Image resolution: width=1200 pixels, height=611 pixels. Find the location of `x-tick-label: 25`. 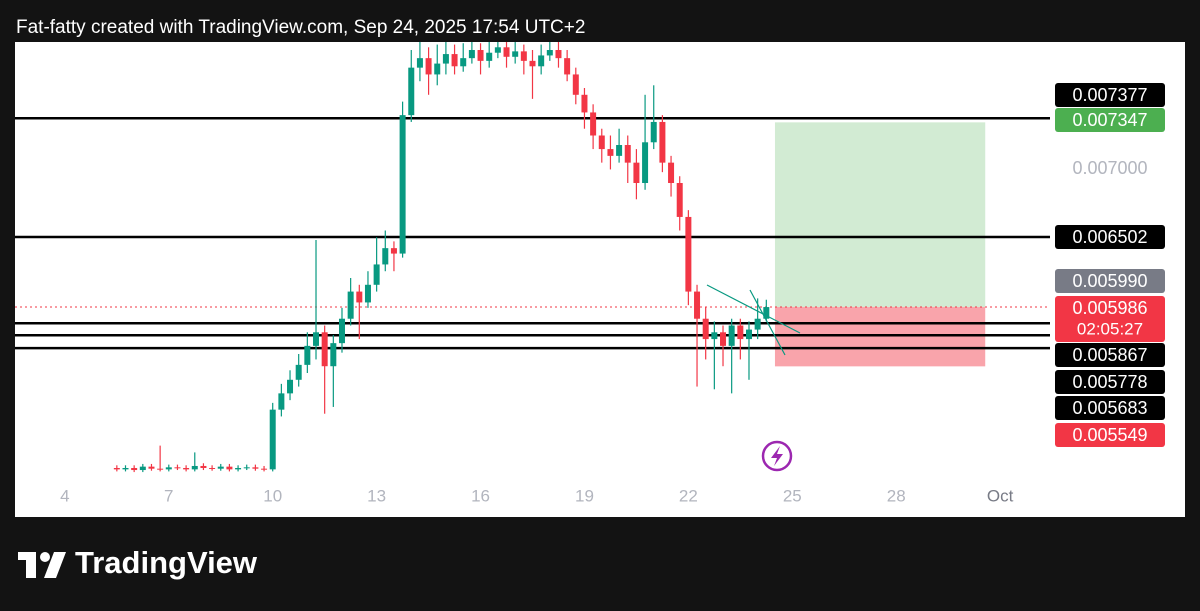

x-tick-label: 25 is located at coordinates (792, 495).